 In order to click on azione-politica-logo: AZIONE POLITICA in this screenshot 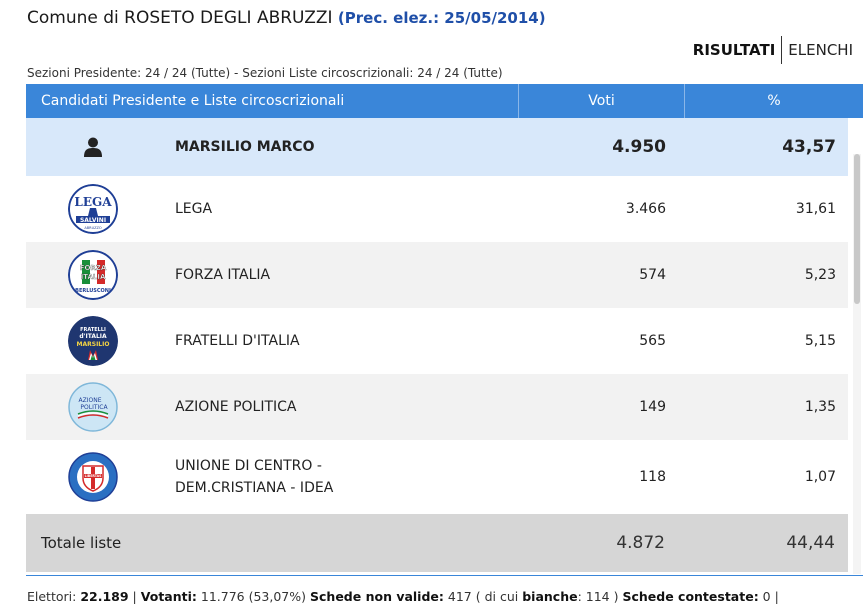, I will do `click(93, 407)`.